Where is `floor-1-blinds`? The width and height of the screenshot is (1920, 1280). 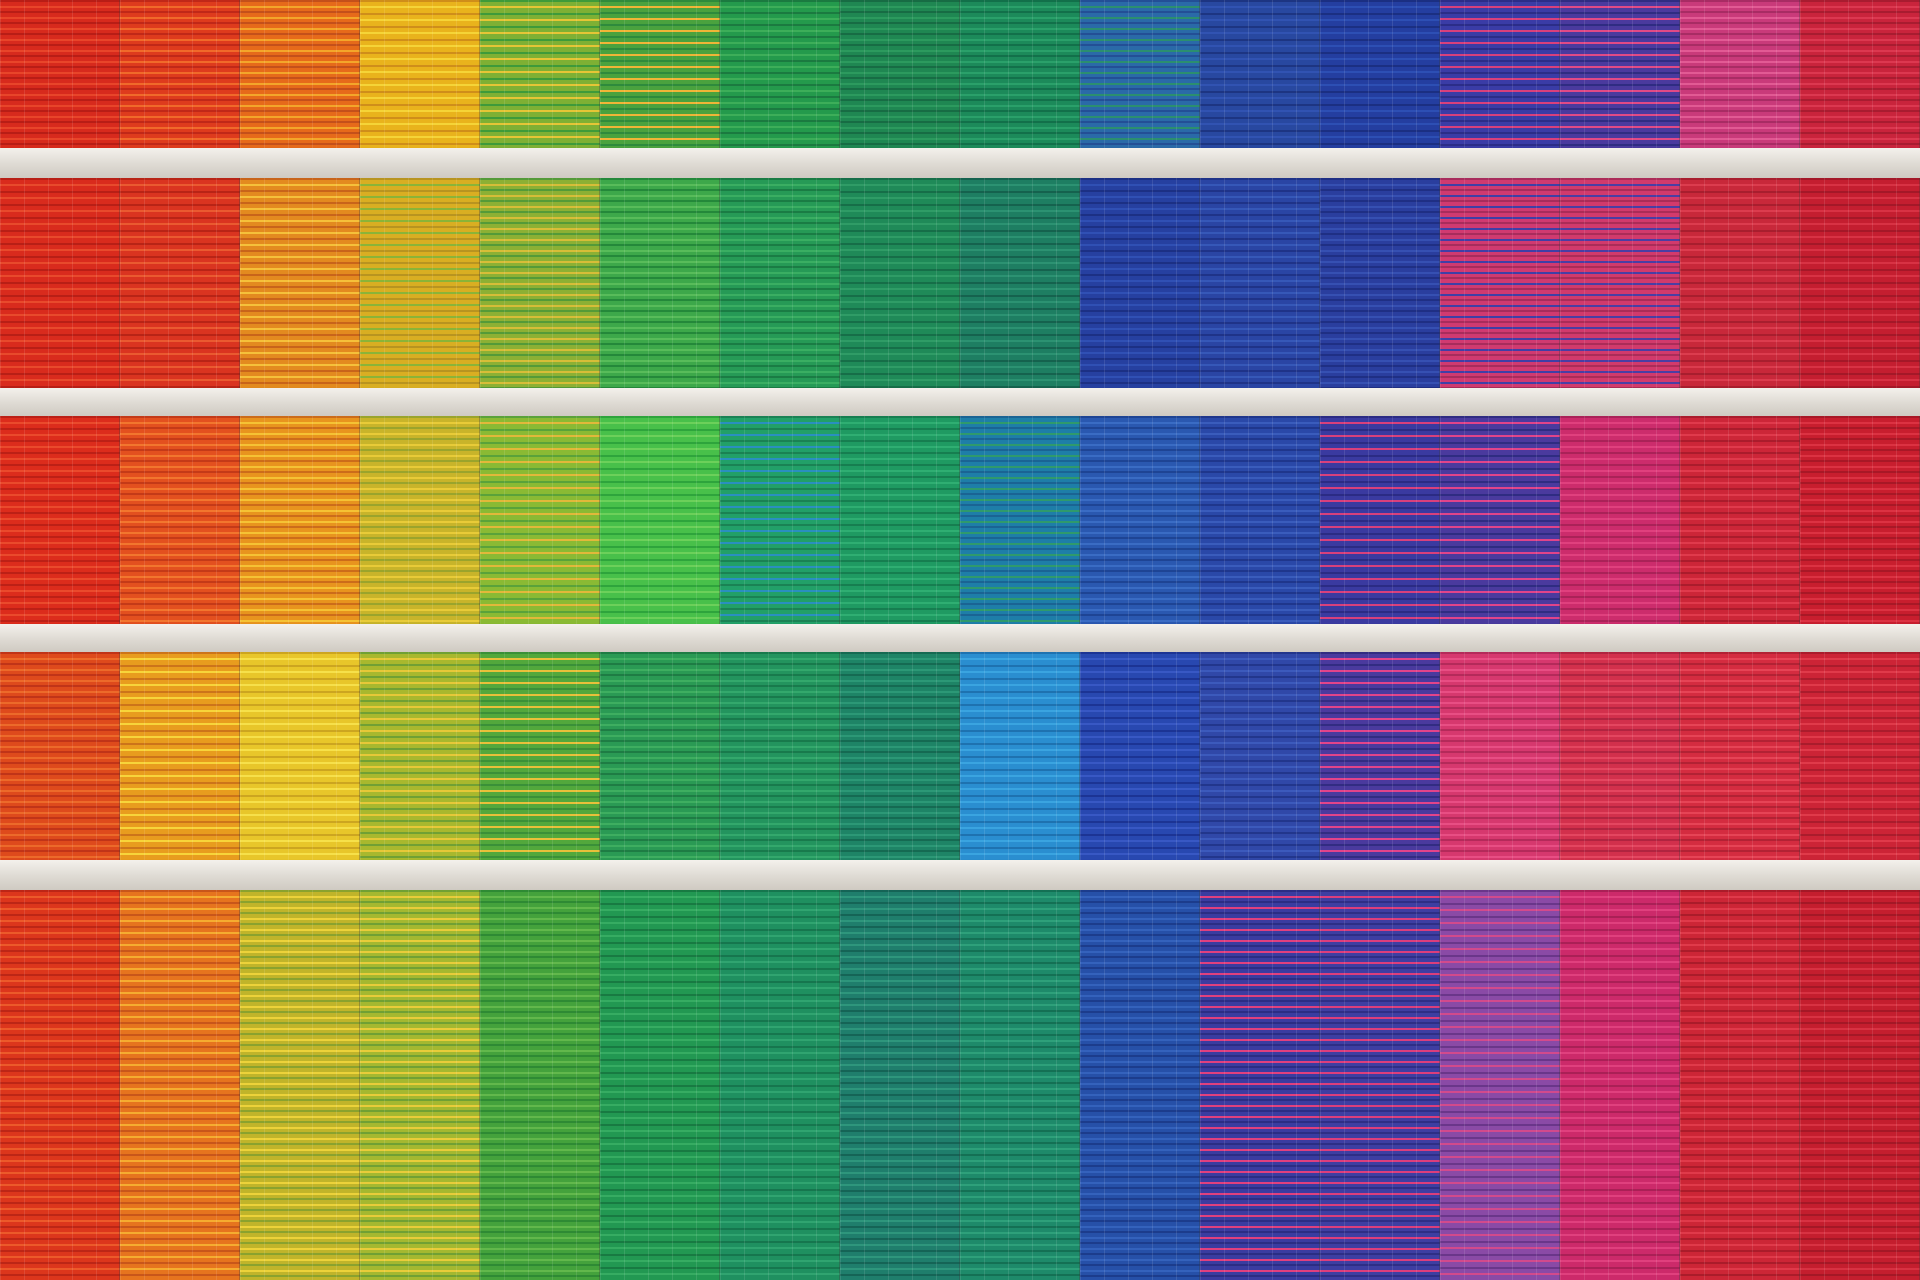 floor-1-blinds is located at coordinates (960, 74).